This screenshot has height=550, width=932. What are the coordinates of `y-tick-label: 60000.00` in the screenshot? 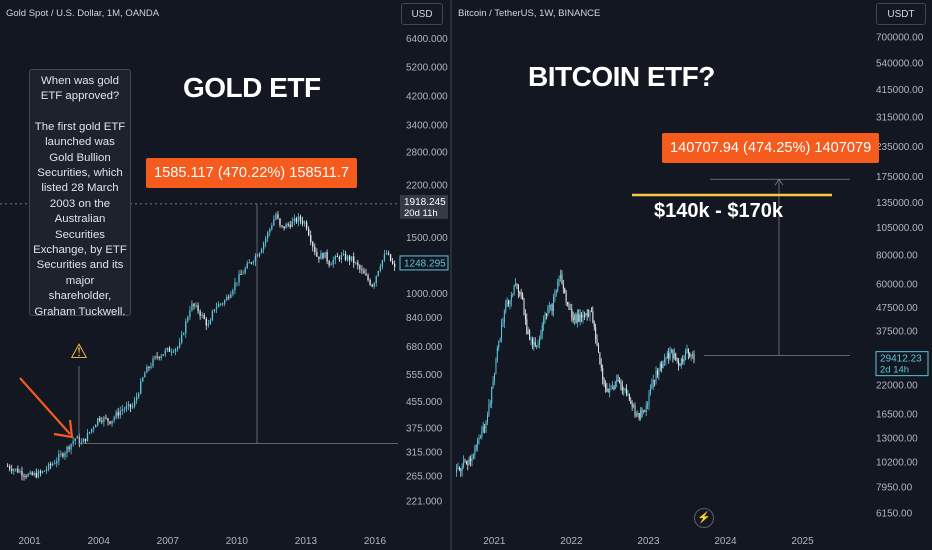 It's located at (897, 284).